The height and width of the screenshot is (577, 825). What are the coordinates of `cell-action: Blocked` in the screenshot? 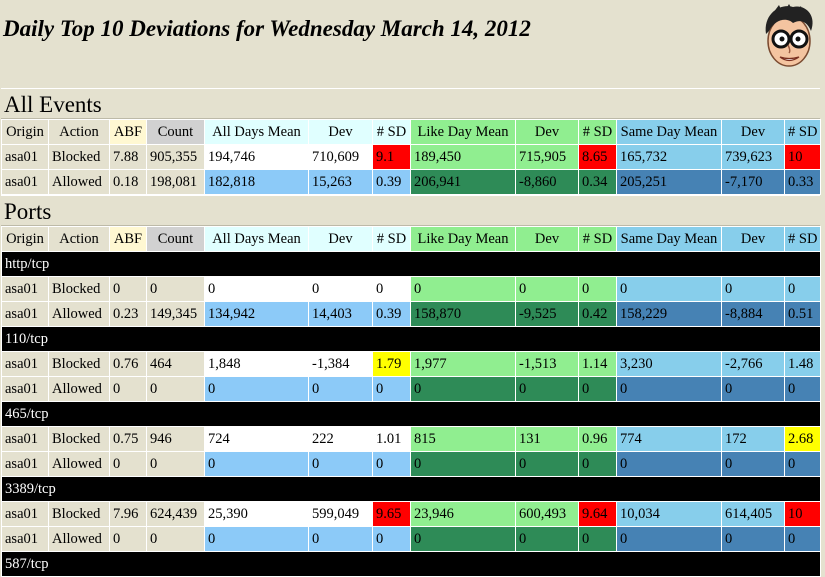 It's located at (79, 439).